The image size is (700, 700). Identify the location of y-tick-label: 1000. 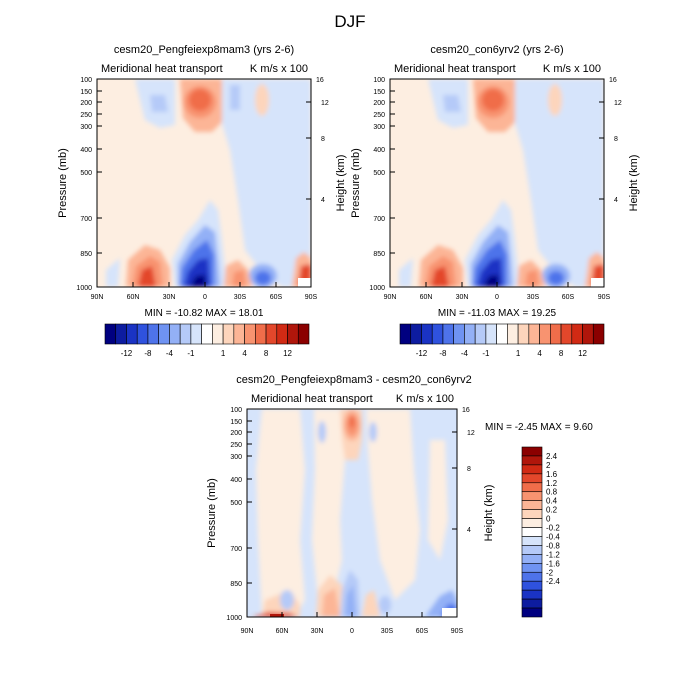
(234, 618).